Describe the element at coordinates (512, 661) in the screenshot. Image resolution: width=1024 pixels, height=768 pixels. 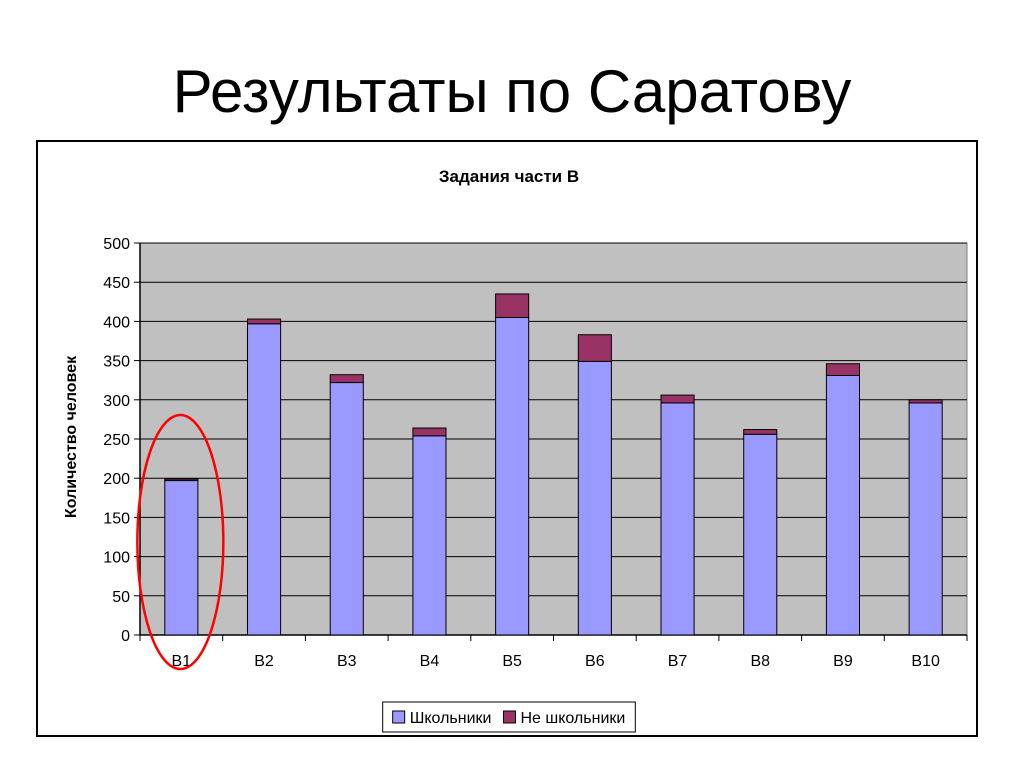
I see `x-tick-label: B5` at that location.